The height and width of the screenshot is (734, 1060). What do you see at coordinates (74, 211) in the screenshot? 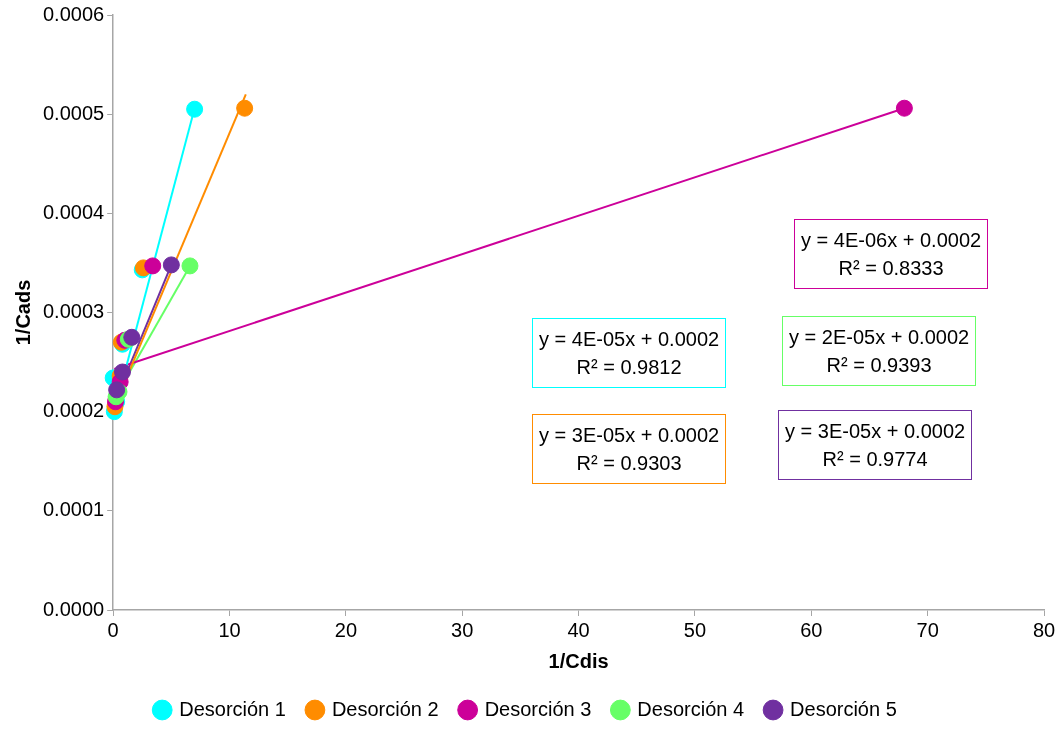
I see `y-tick-label: 0.0004` at bounding box center [74, 211].